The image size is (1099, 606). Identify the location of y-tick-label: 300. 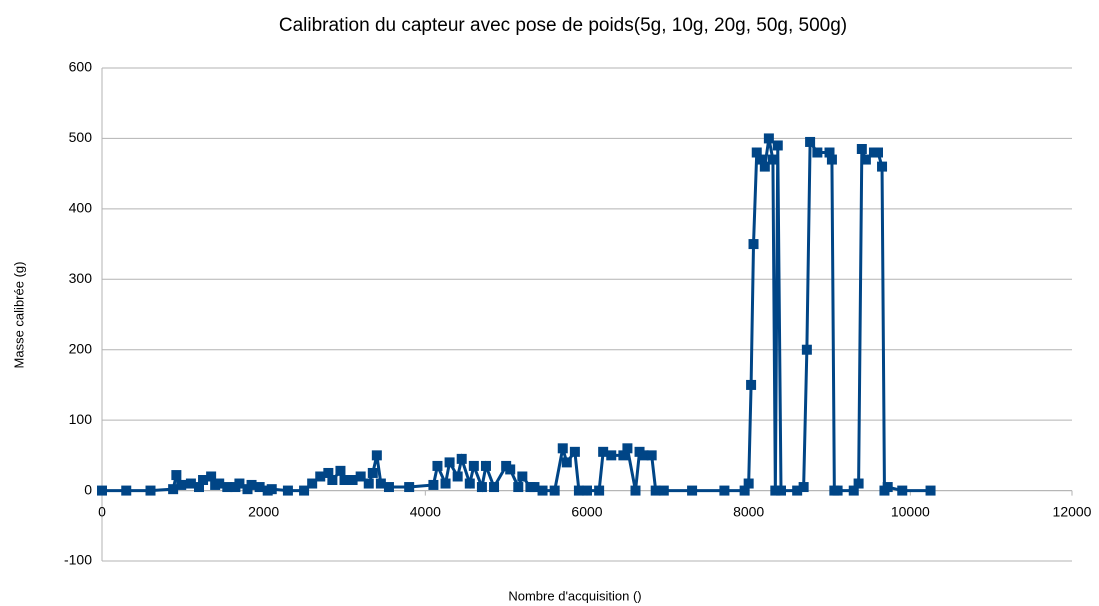
(81, 278).